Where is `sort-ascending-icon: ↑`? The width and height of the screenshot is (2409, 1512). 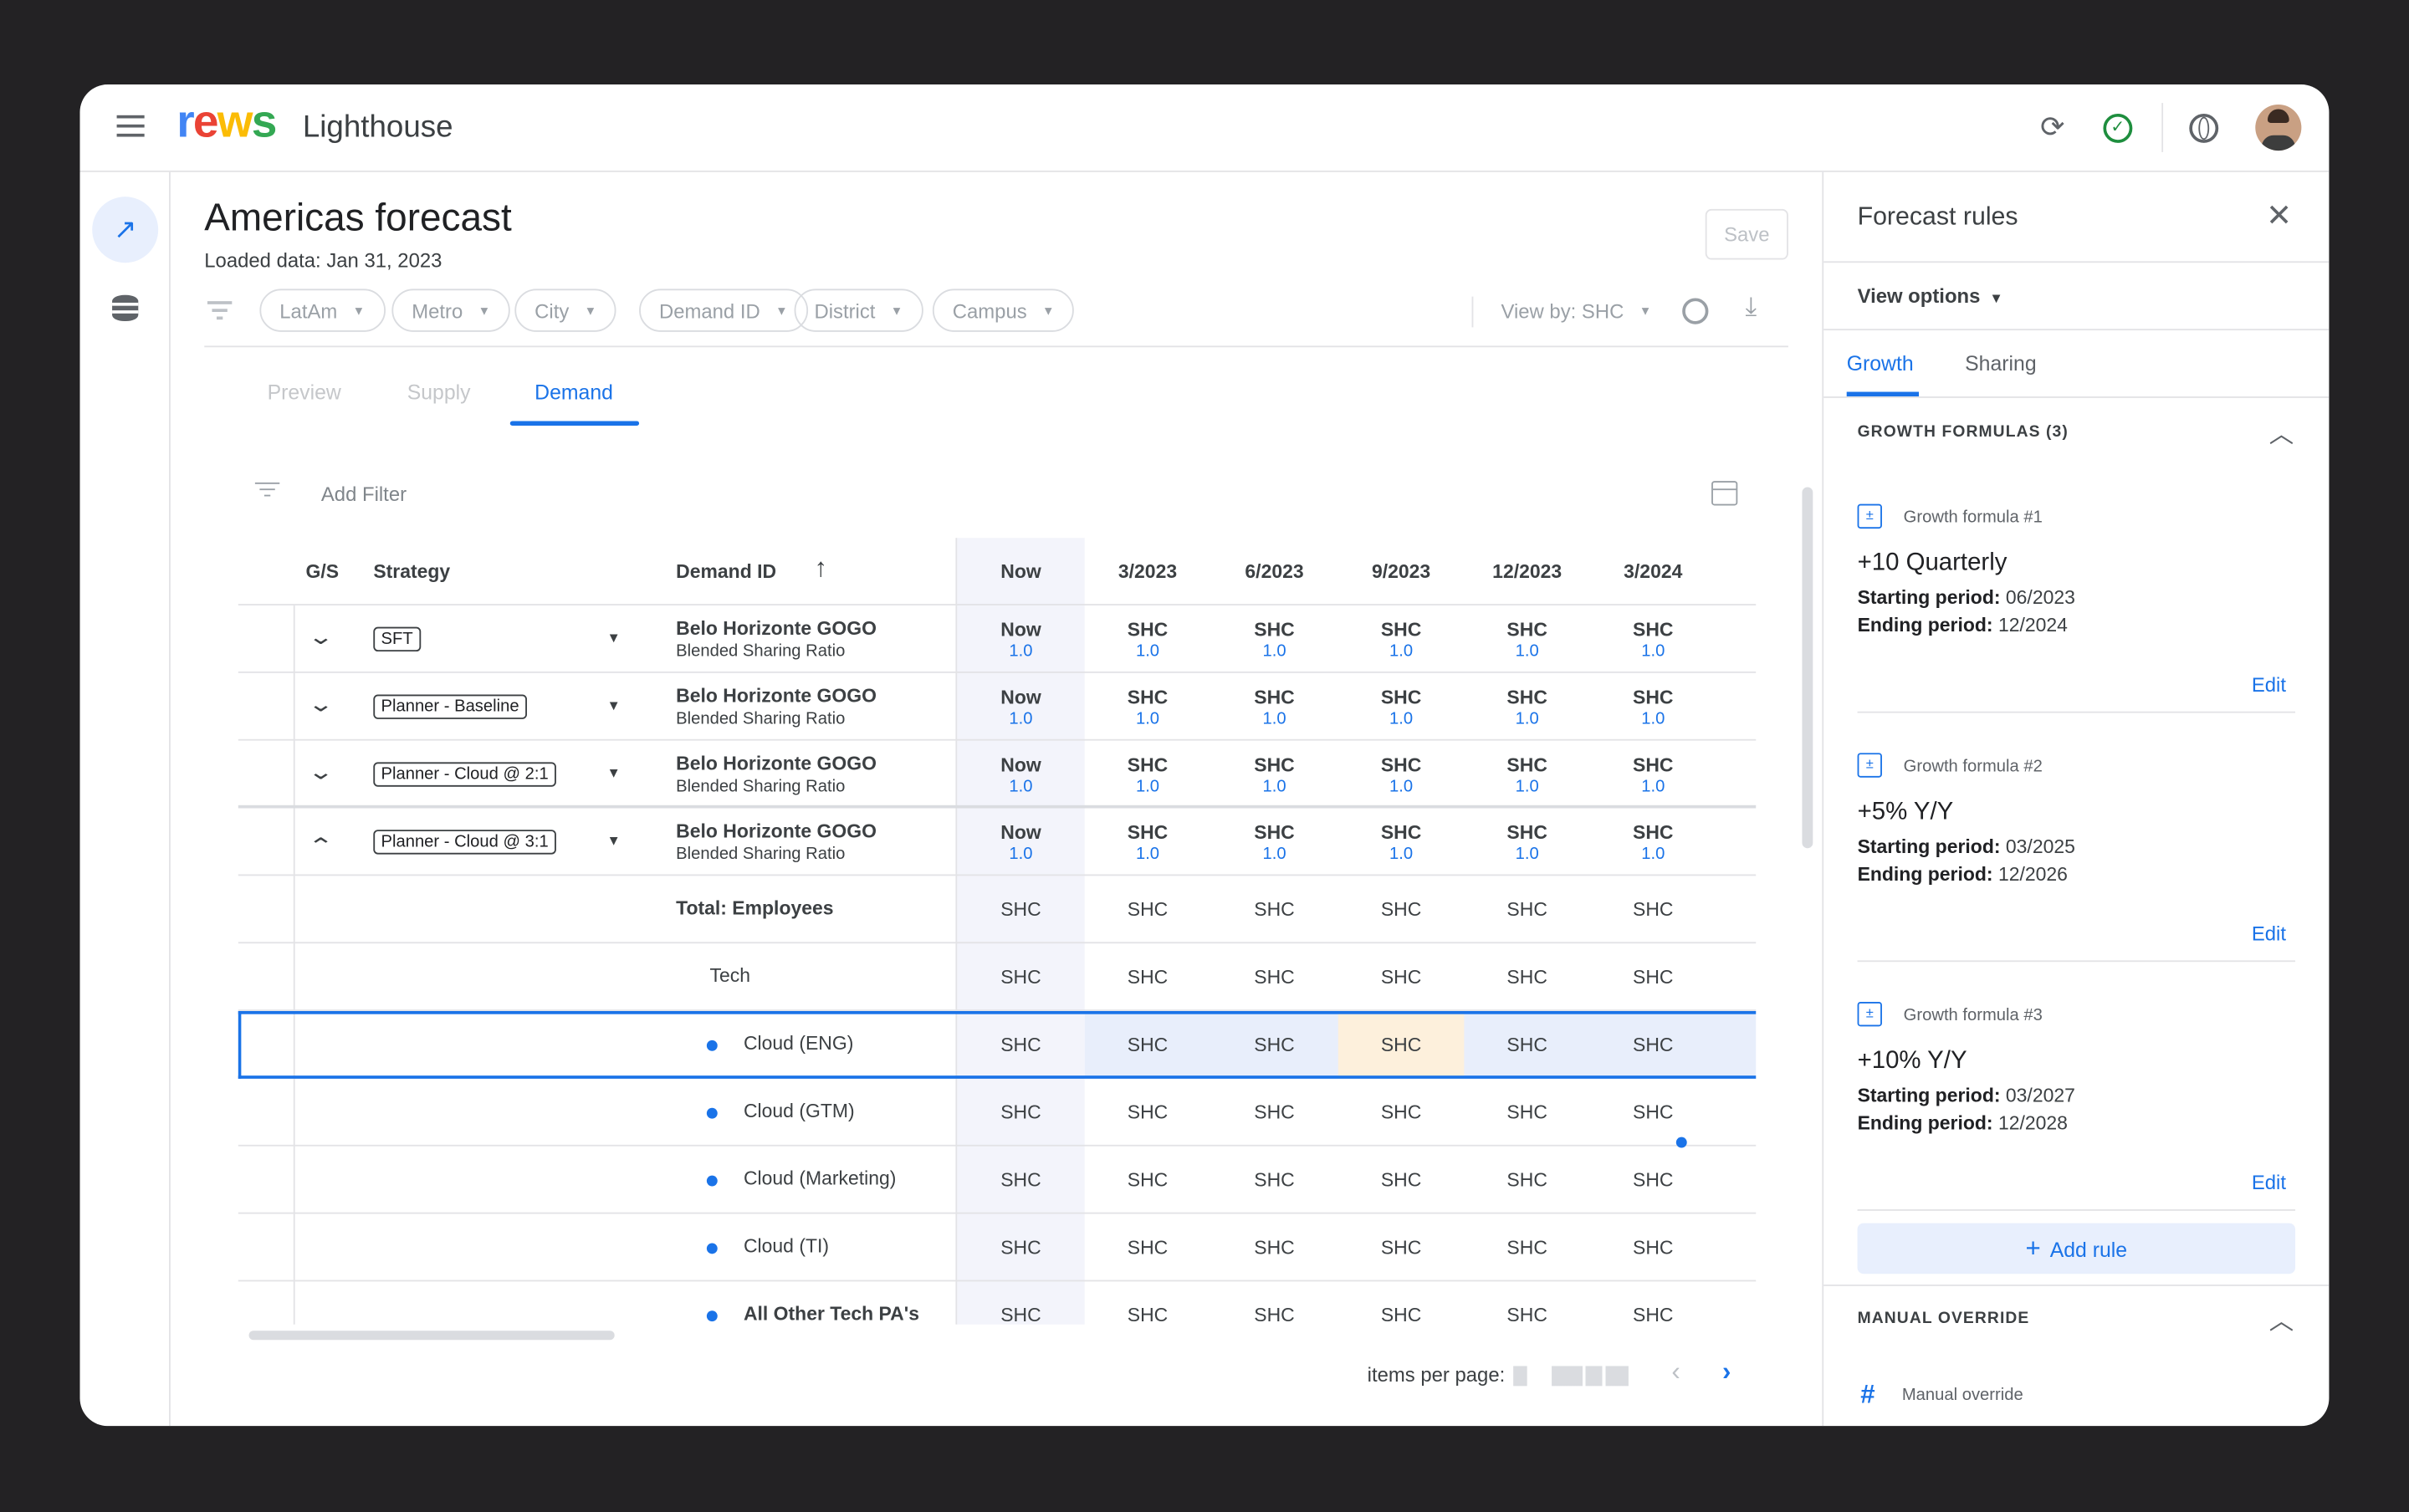
sort-ascending-icon: ↑ is located at coordinates (821, 568).